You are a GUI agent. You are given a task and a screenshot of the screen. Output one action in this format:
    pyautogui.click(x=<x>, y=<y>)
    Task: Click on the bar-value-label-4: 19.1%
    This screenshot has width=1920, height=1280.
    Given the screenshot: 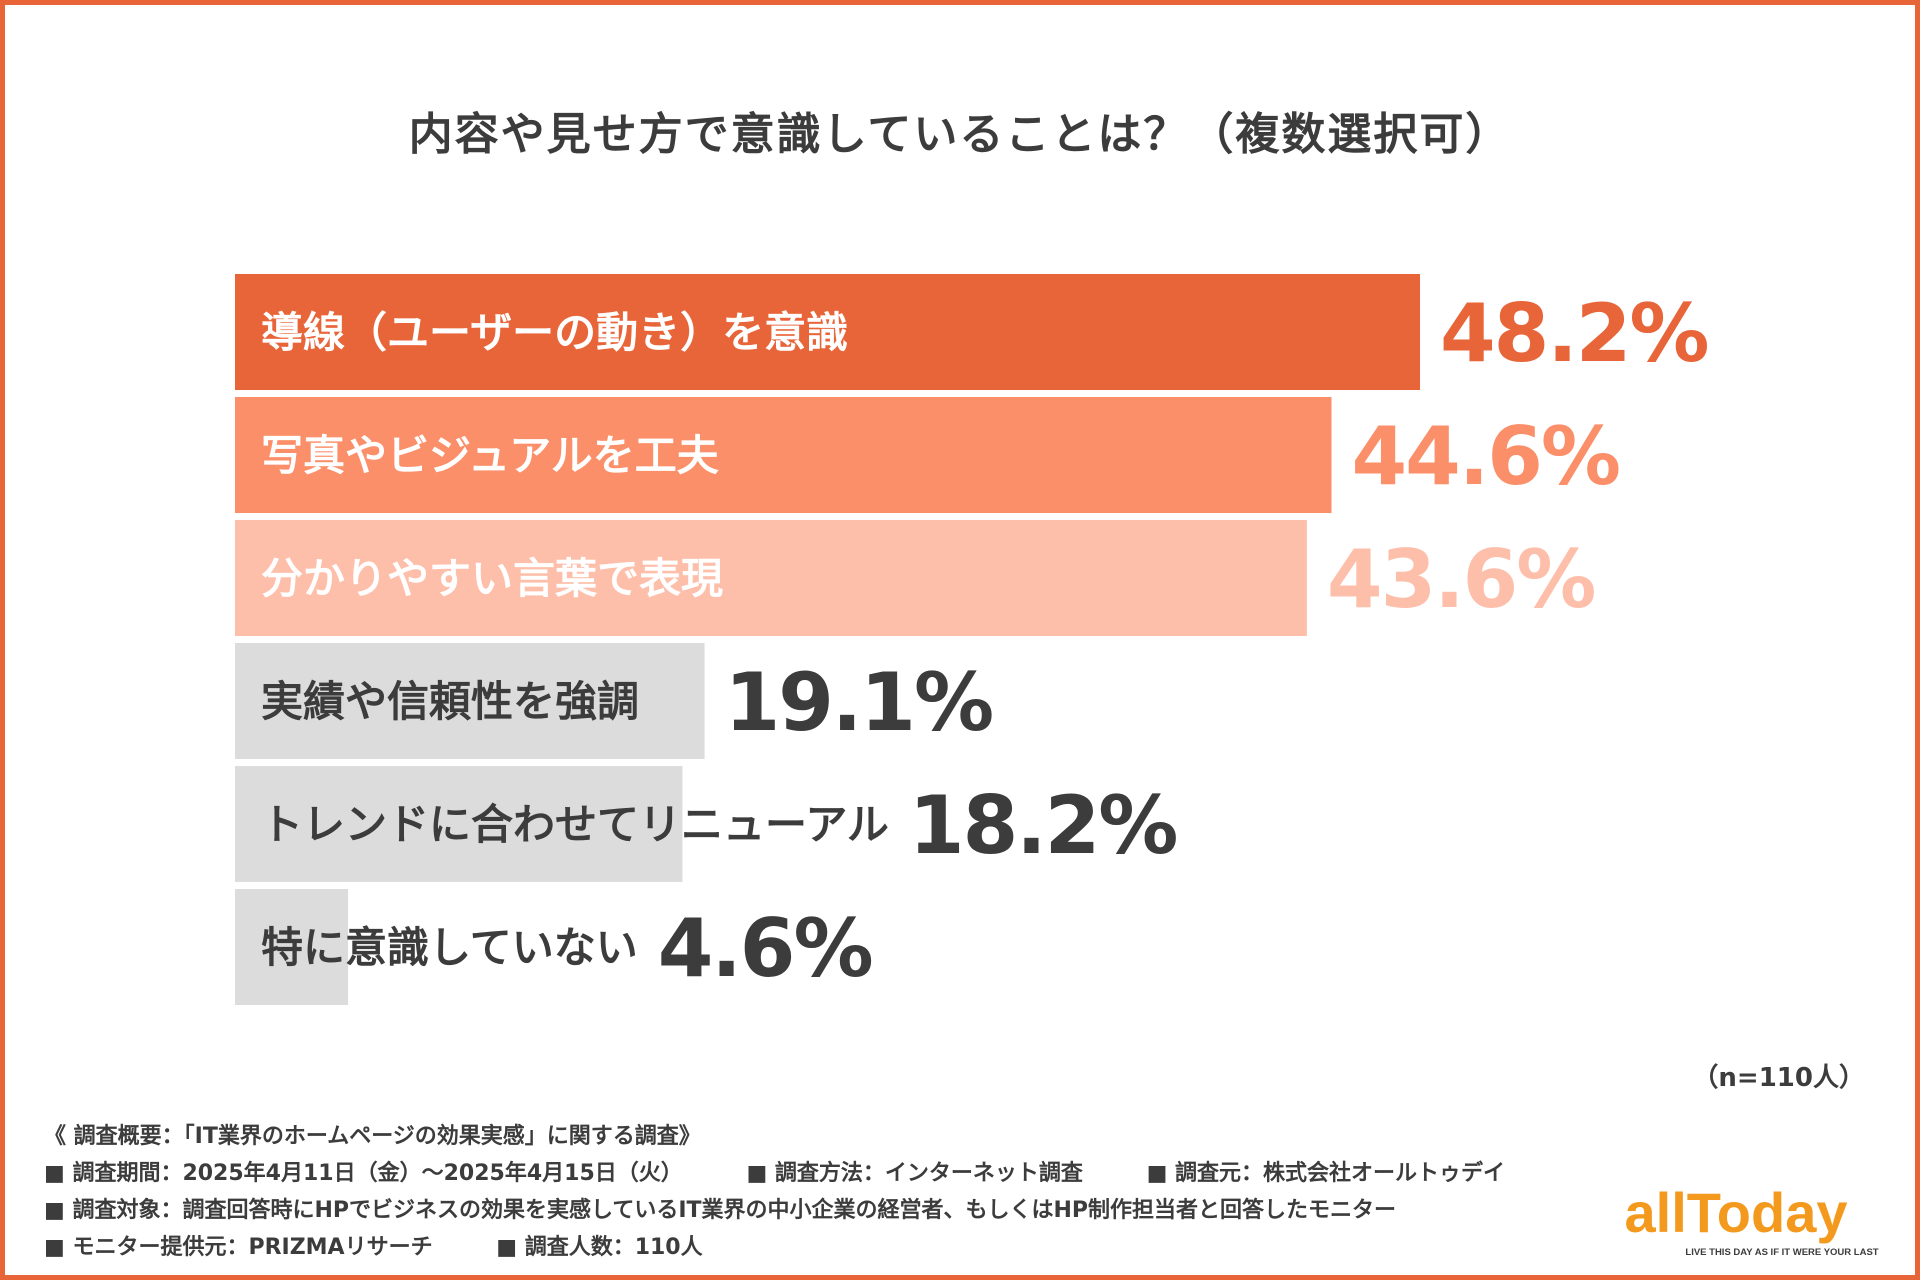 What is the action you would take?
    pyautogui.click(x=859, y=702)
    